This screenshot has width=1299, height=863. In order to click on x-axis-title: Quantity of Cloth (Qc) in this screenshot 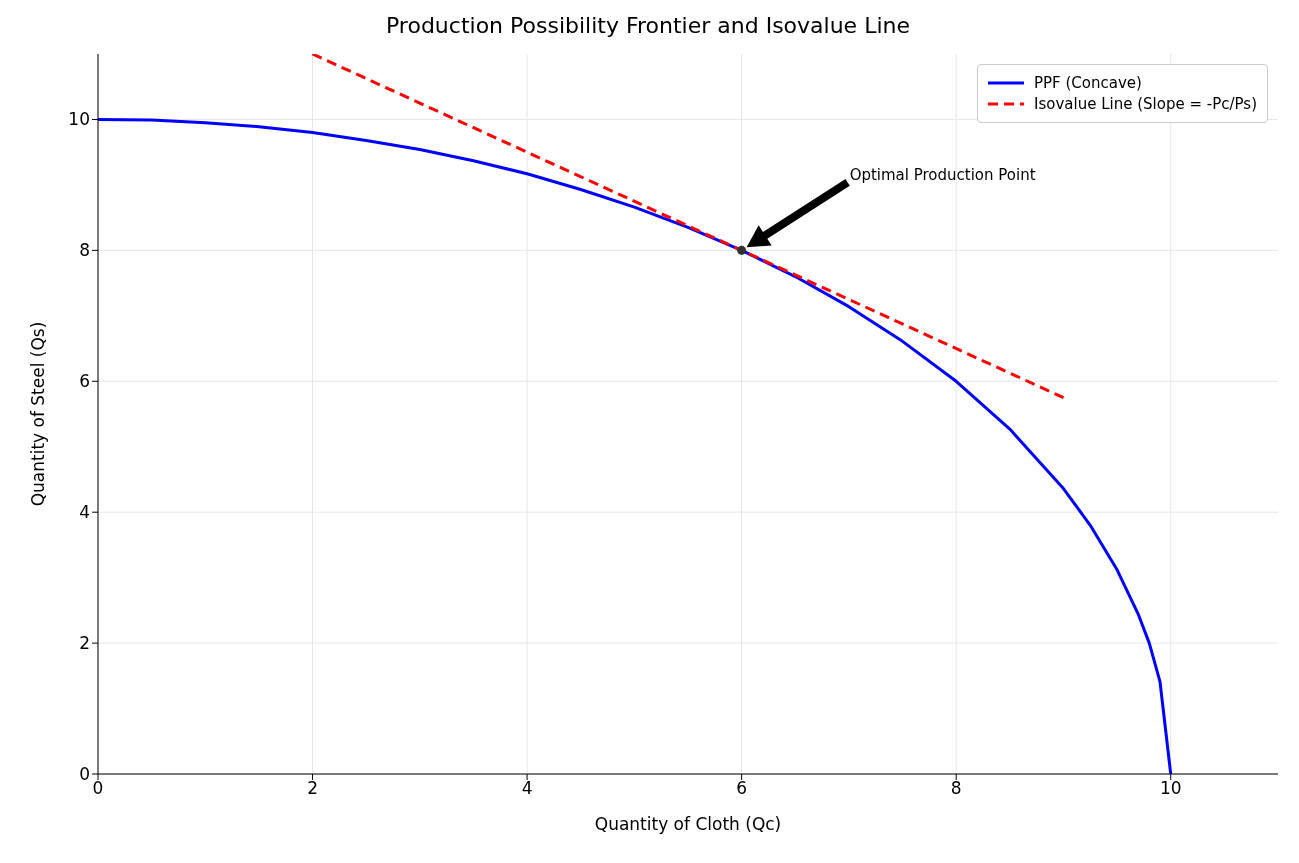, I will do `click(688, 824)`.